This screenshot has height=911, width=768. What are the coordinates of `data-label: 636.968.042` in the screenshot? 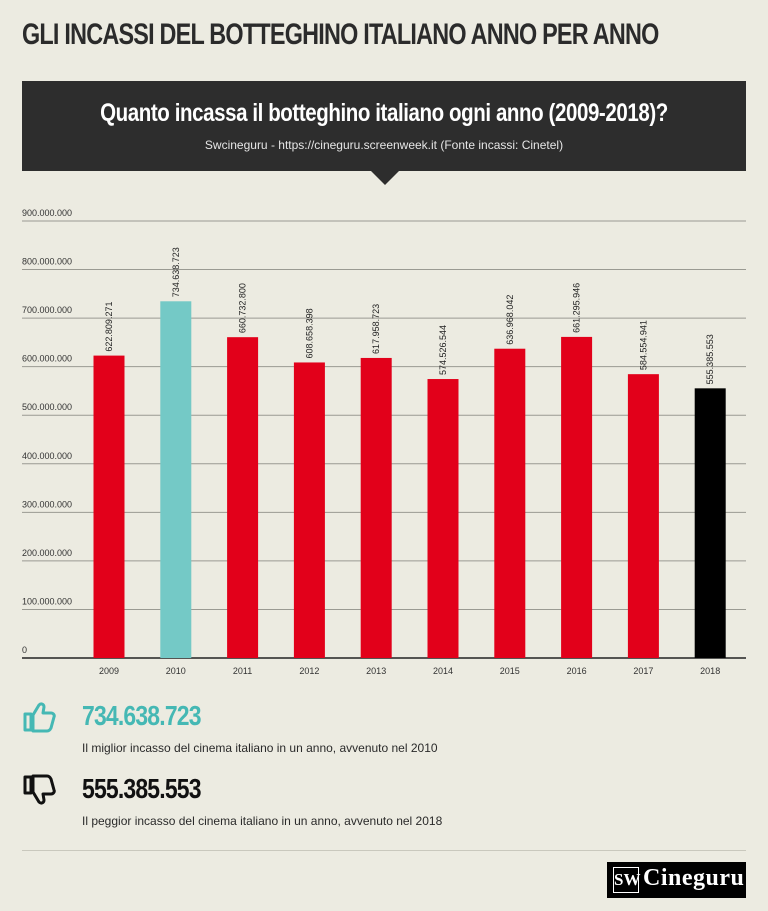 It's located at (510, 320).